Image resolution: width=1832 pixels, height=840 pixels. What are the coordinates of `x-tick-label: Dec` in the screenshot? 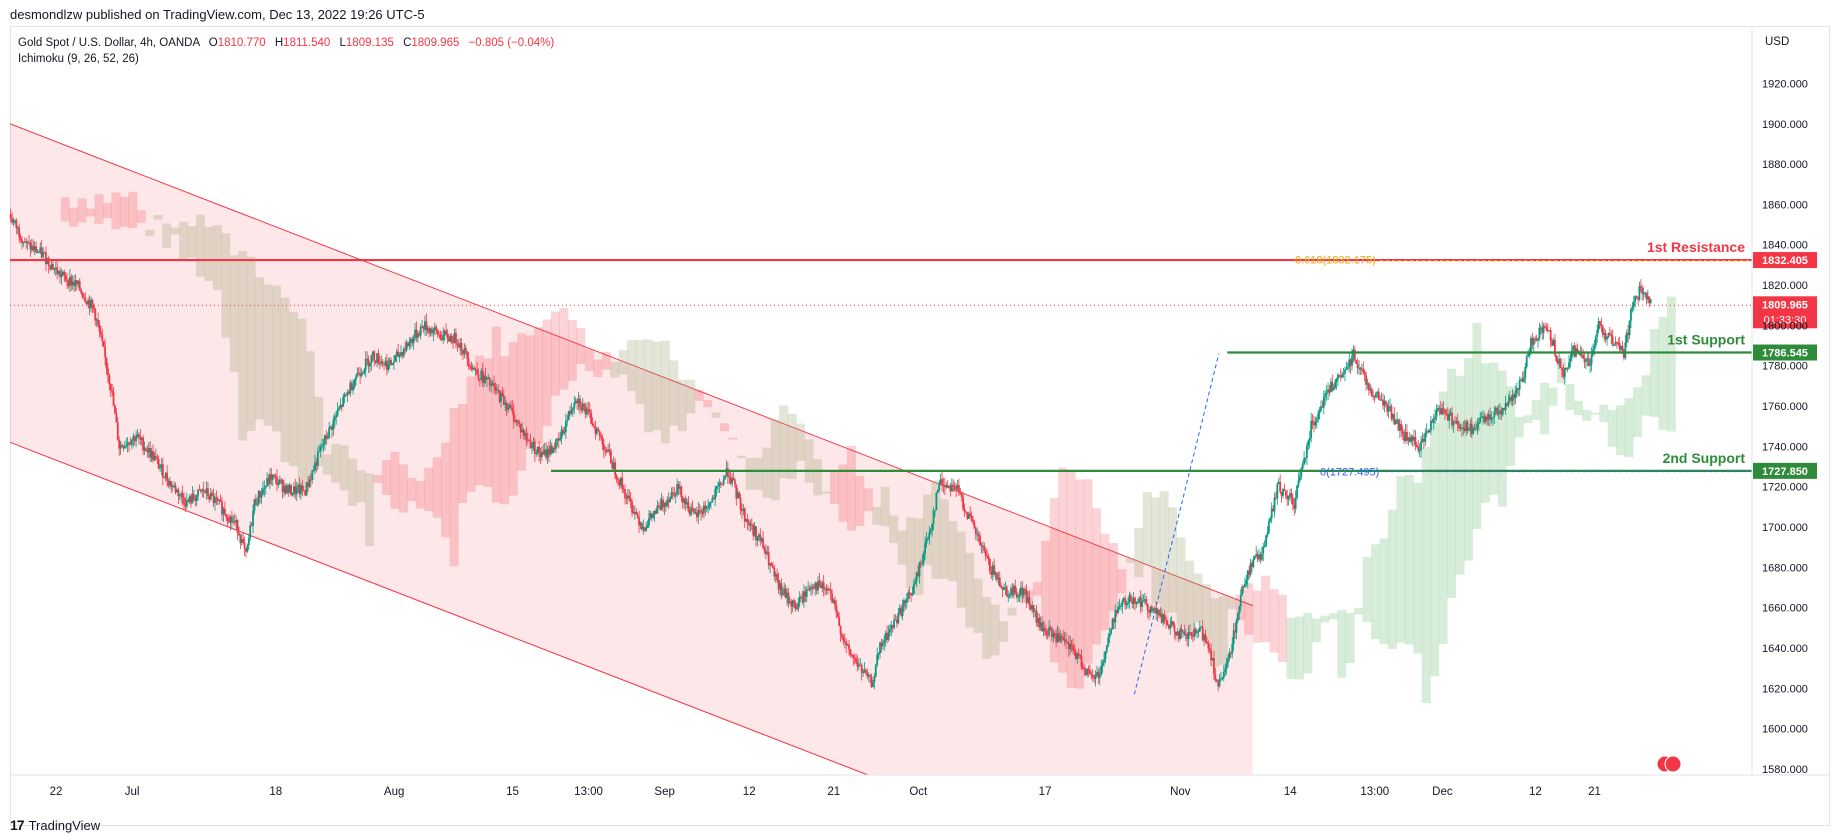 It's located at (1442, 792).